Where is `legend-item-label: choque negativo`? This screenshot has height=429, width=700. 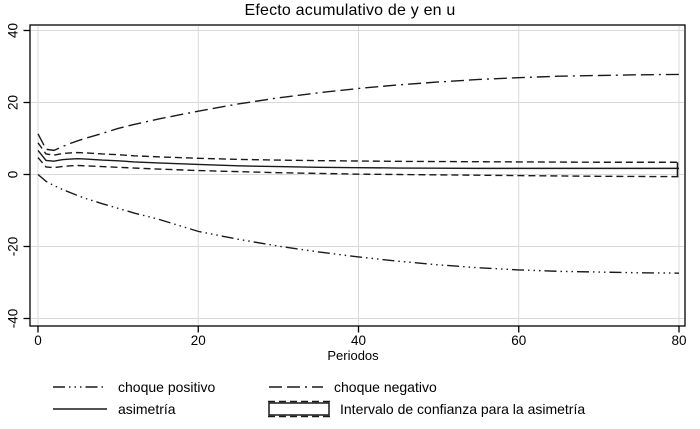
legend-item-label: choque negativo is located at coordinates (385, 387).